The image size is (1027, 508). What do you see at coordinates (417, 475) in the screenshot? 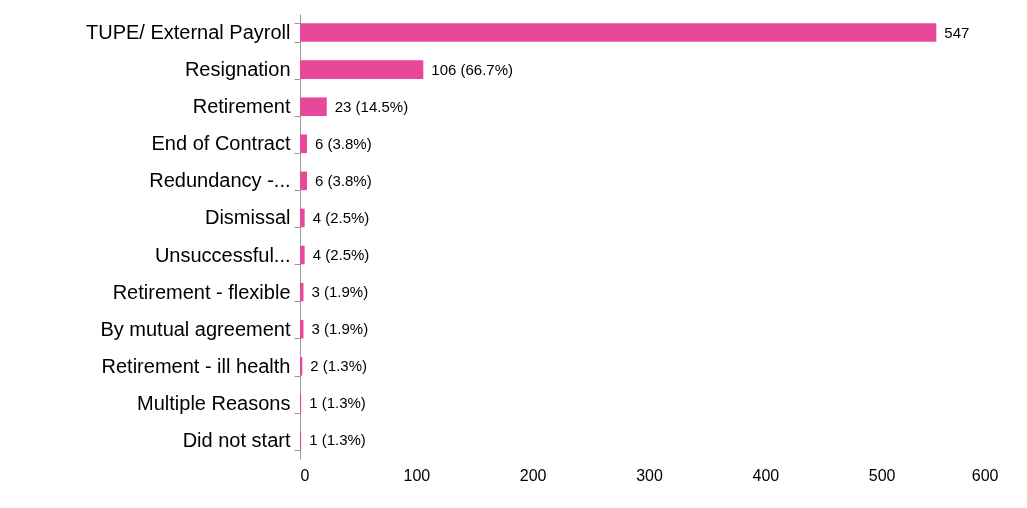
I see `x-tick-label: 100` at bounding box center [417, 475].